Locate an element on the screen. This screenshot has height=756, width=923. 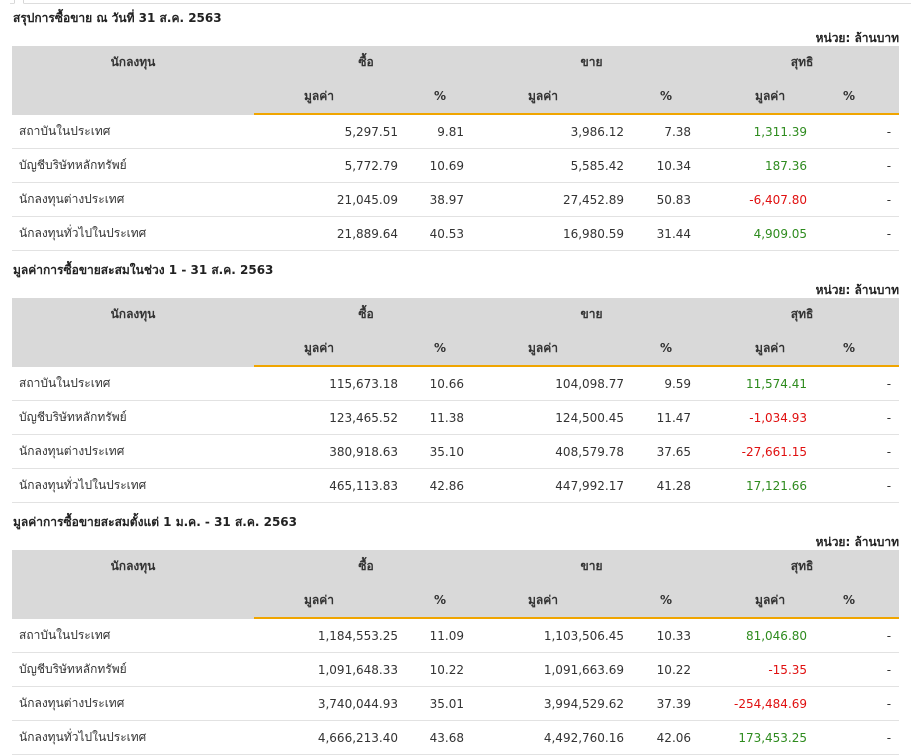
buy-percent: 35.10 is located at coordinates (443, 451).